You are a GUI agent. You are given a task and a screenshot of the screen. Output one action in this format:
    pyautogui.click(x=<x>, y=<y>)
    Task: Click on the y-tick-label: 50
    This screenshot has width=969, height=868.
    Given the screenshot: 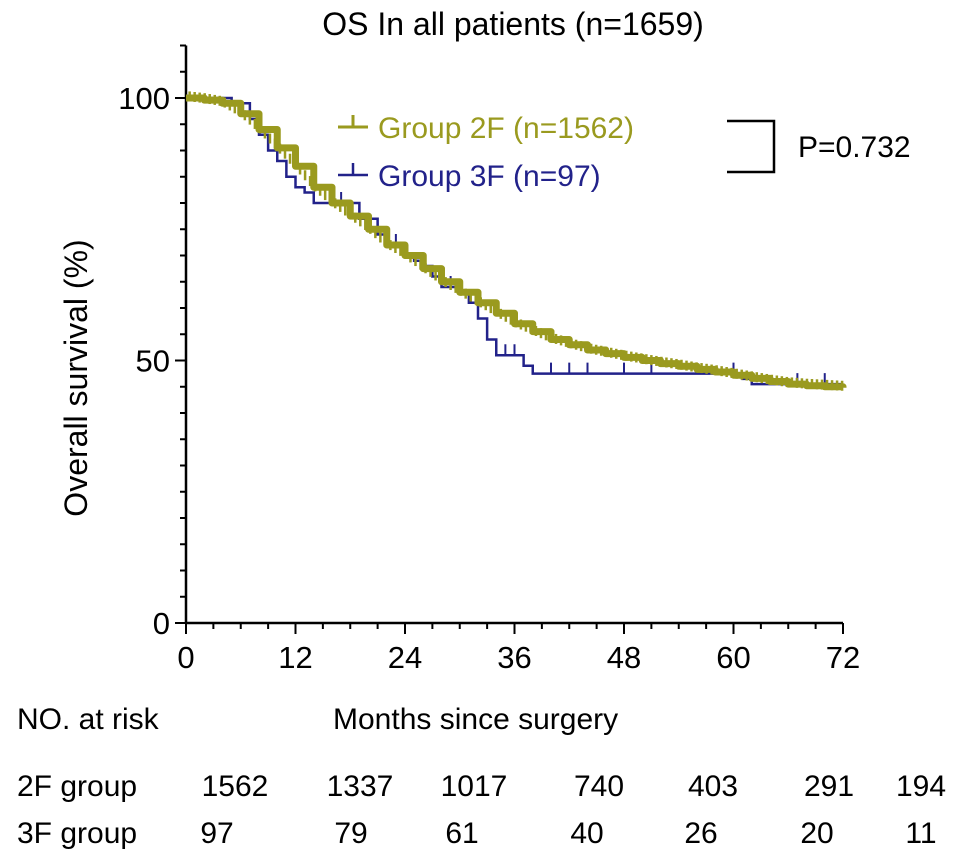 What is the action you would take?
    pyautogui.click(x=153, y=361)
    